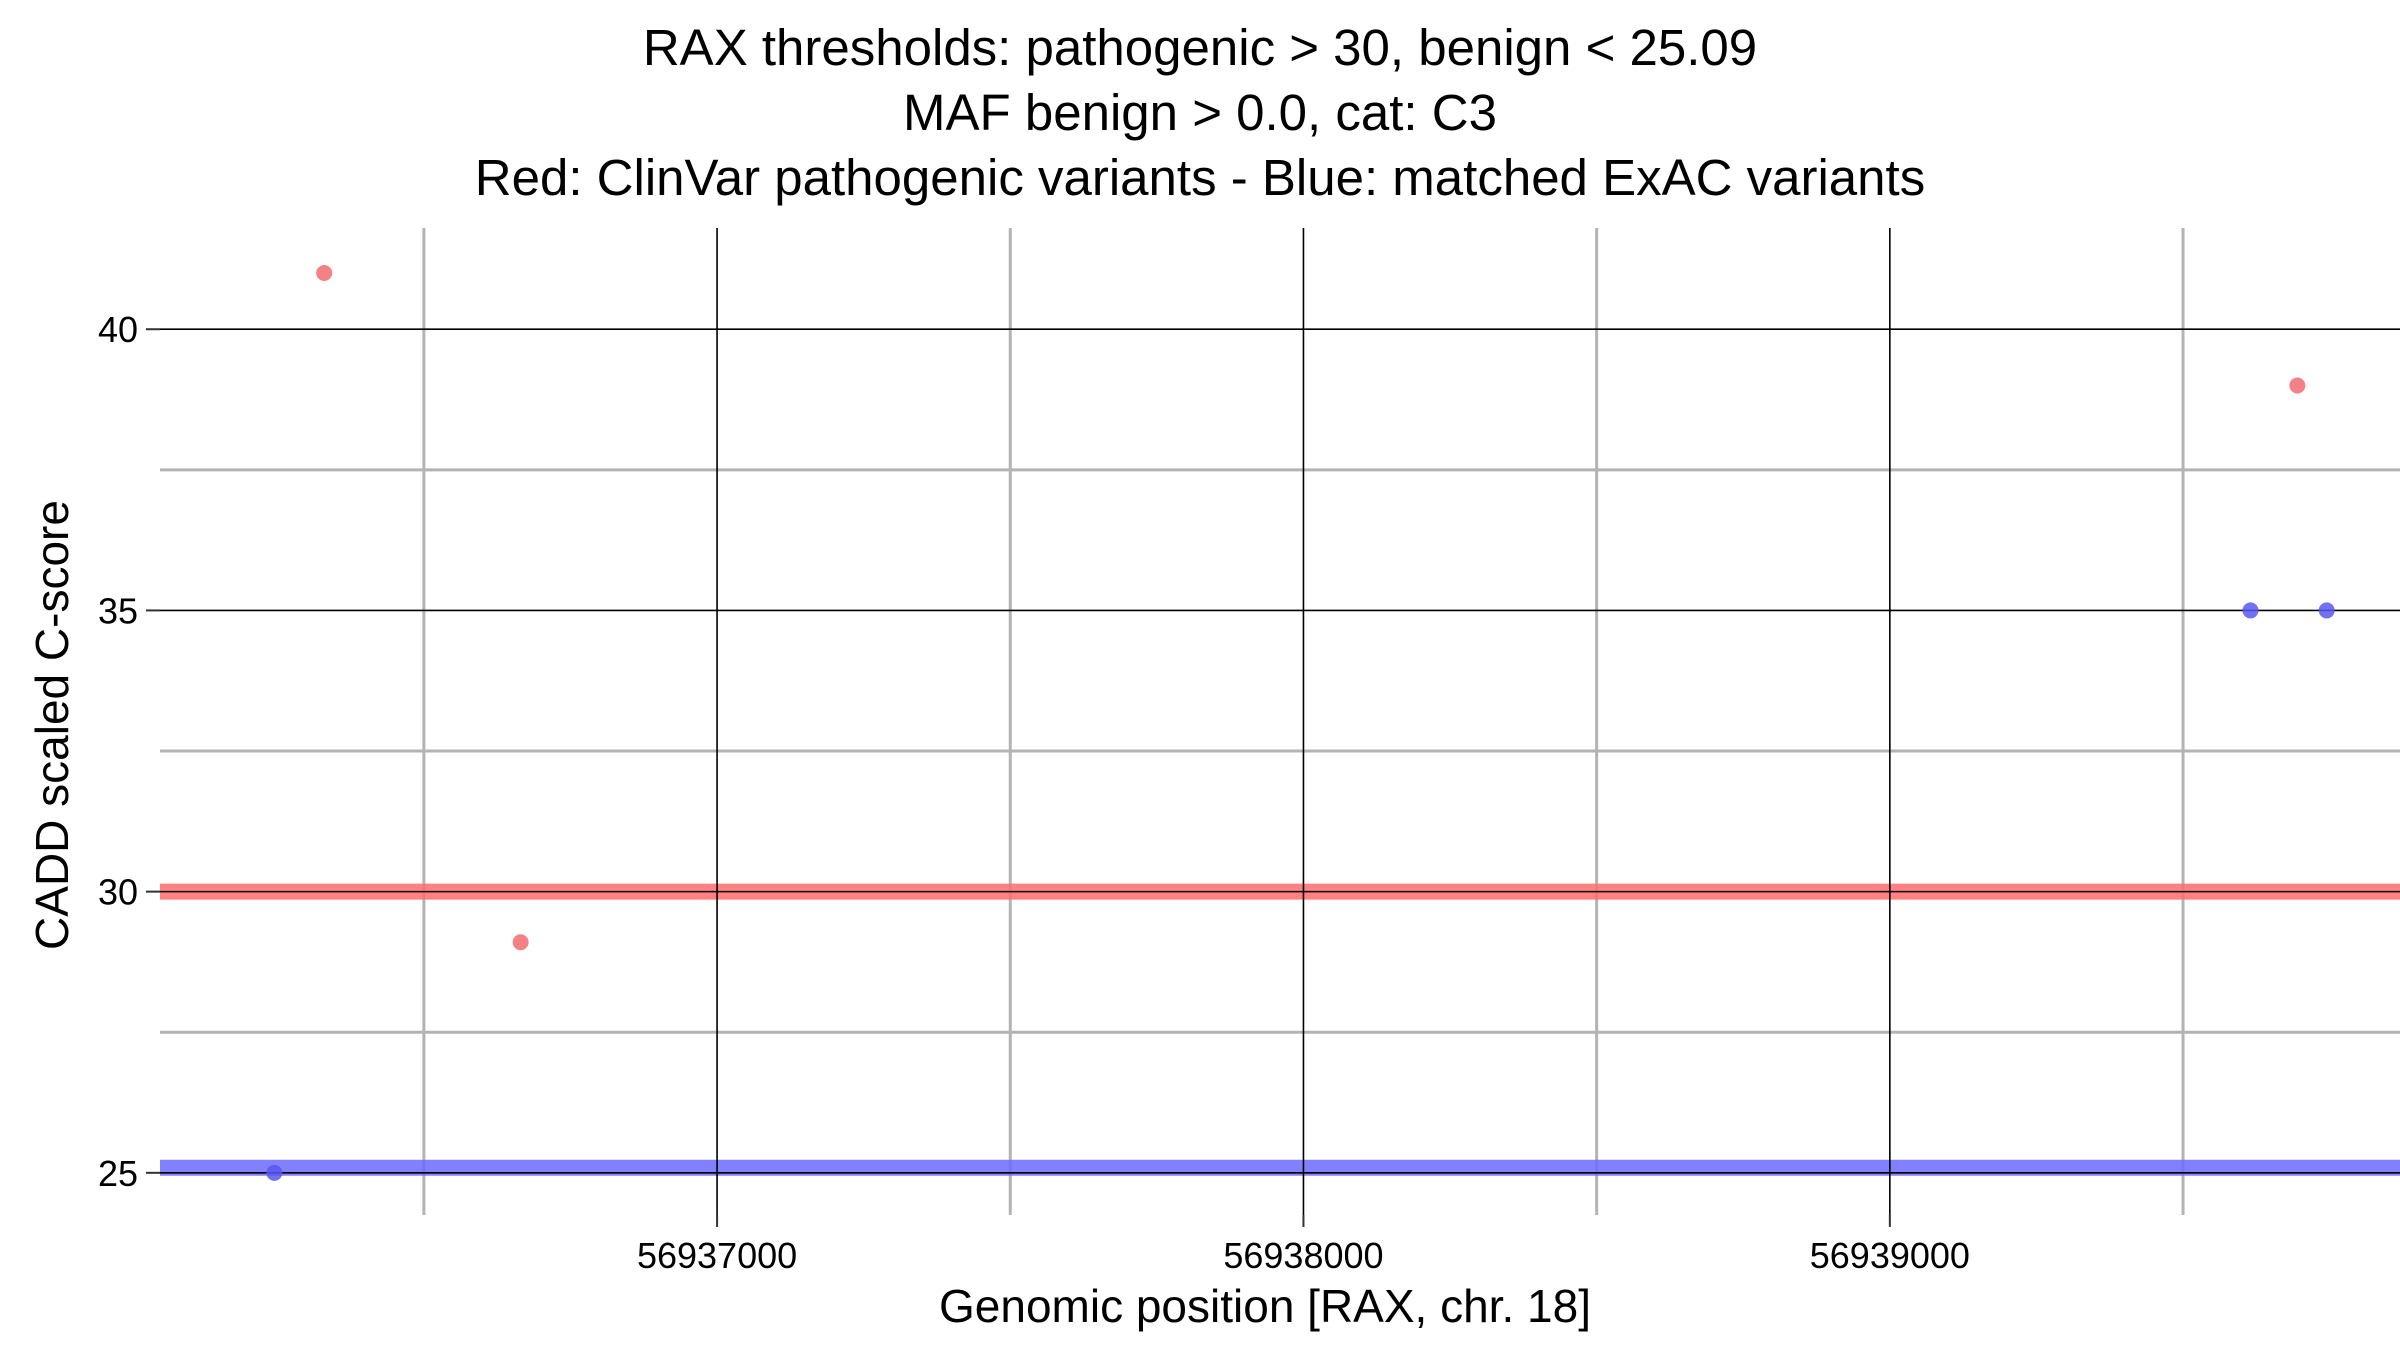 The width and height of the screenshot is (2400, 1350). I want to click on y-tick-label: 30, so click(118, 892).